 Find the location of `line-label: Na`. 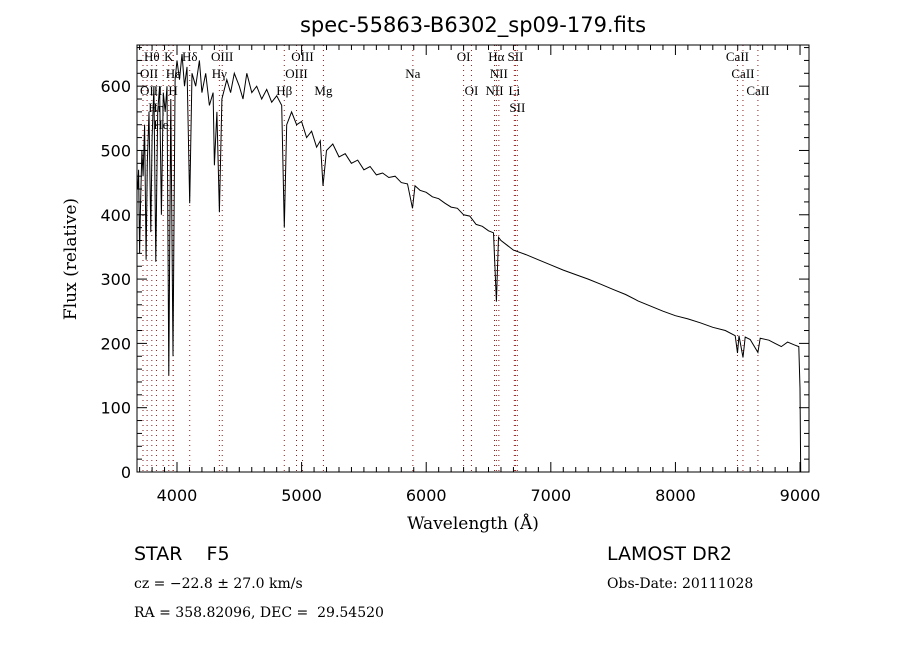

line-label: Na is located at coordinates (412, 73).